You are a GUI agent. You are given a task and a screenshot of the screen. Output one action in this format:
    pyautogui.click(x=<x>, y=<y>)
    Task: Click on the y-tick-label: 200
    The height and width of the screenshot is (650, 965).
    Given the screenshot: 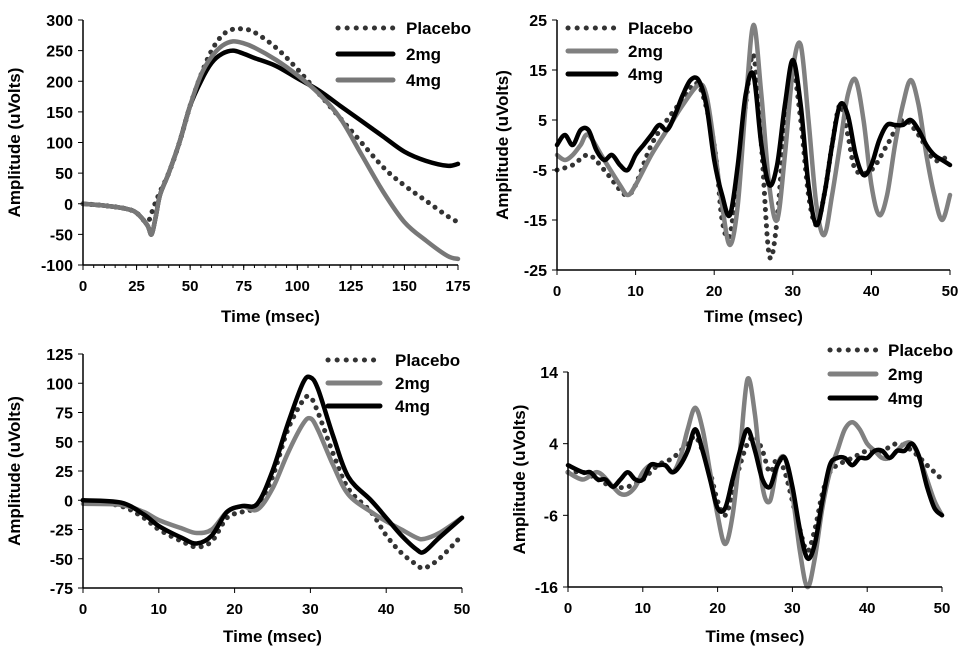 What is the action you would take?
    pyautogui.click(x=59, y=82)
    